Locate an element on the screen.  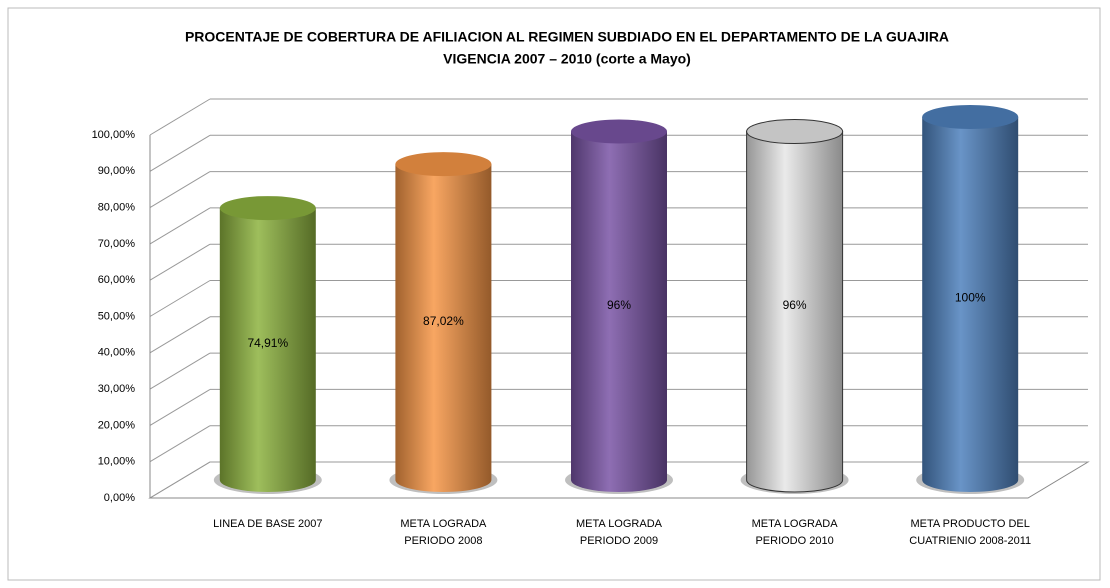
value-label: 87,02% is located at coordinates (443, 321).